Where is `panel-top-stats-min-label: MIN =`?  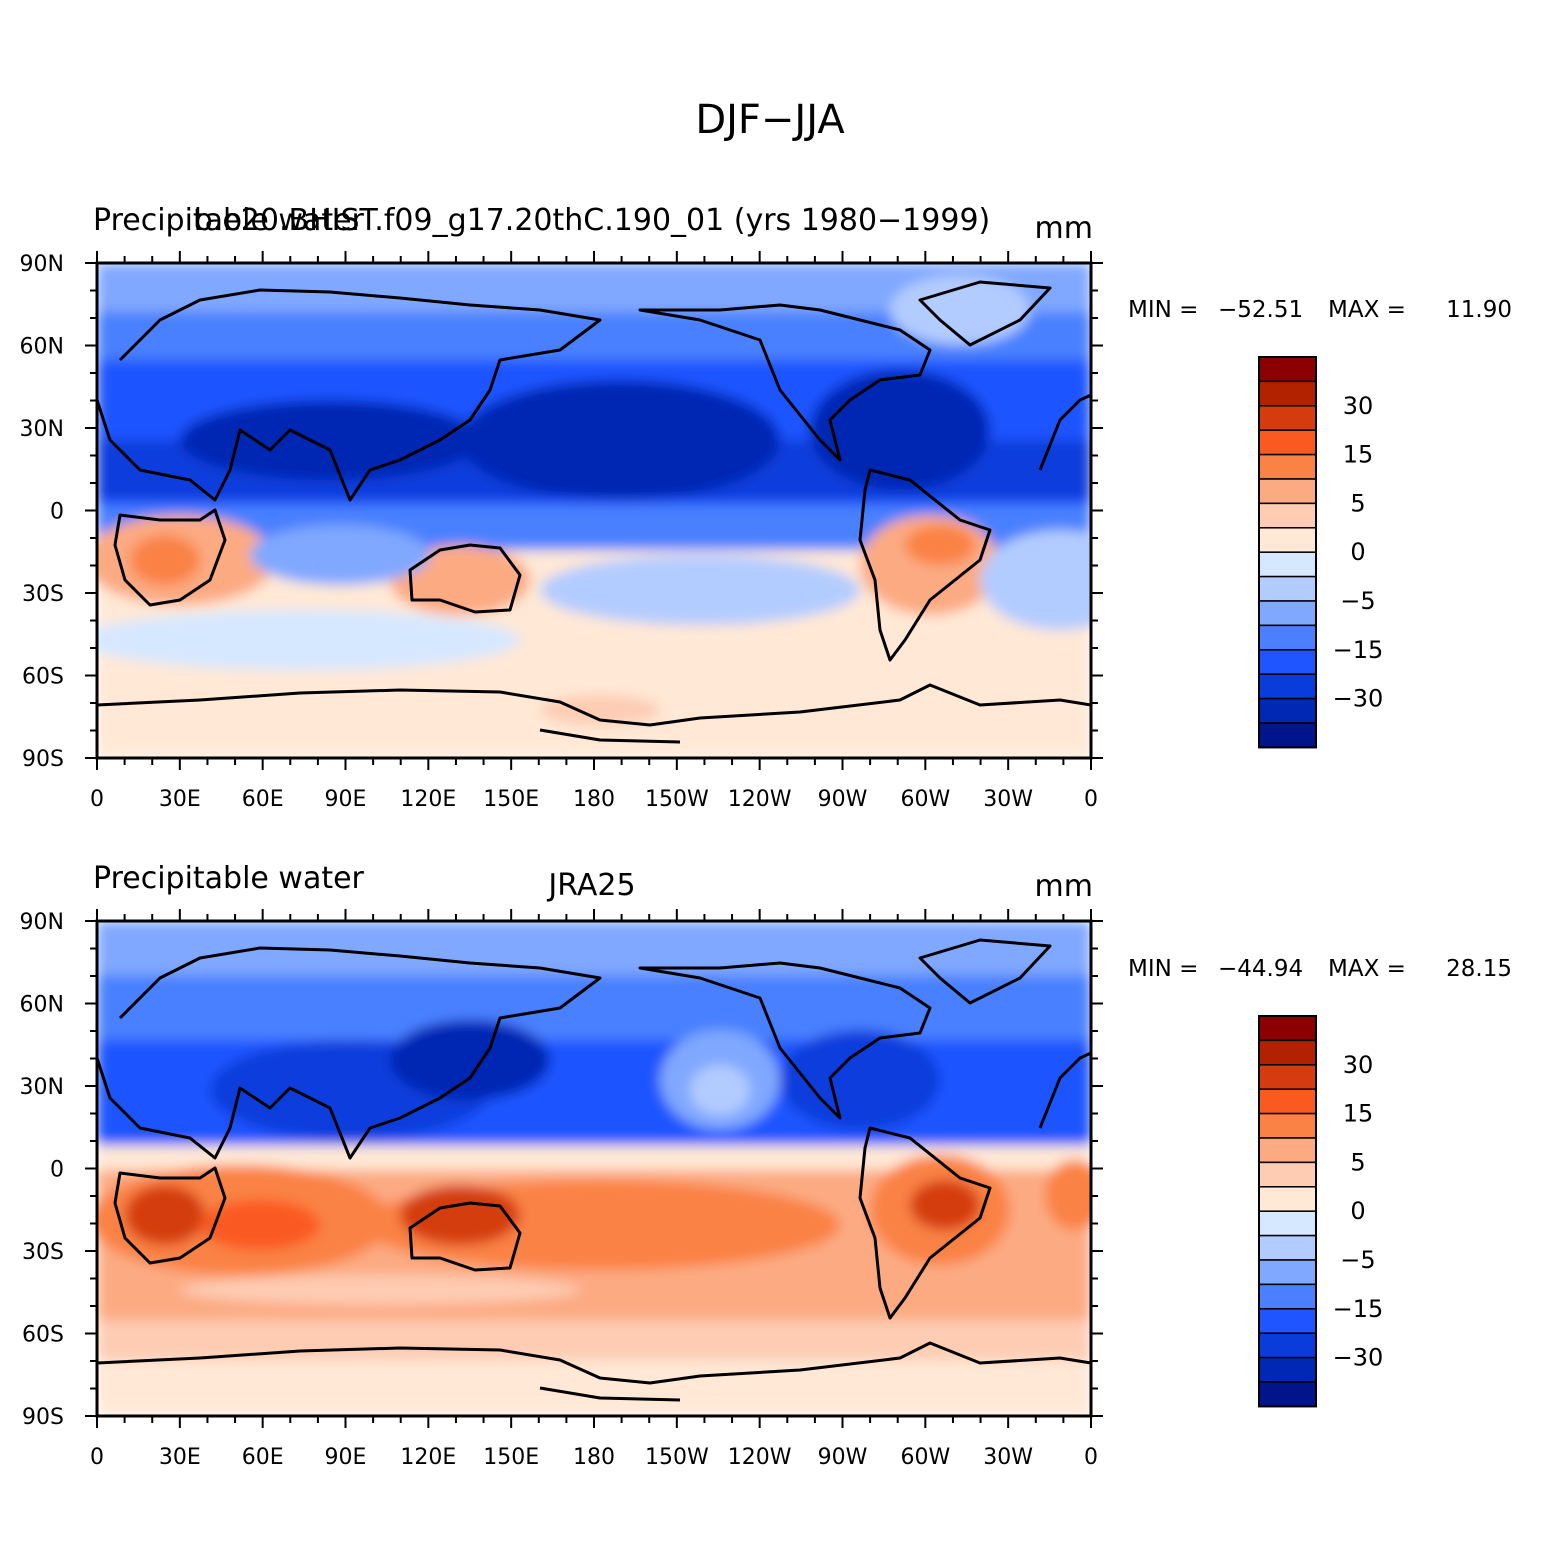
panel-top-stats-min-label: MIN = is located at coordinates (1167, 310).